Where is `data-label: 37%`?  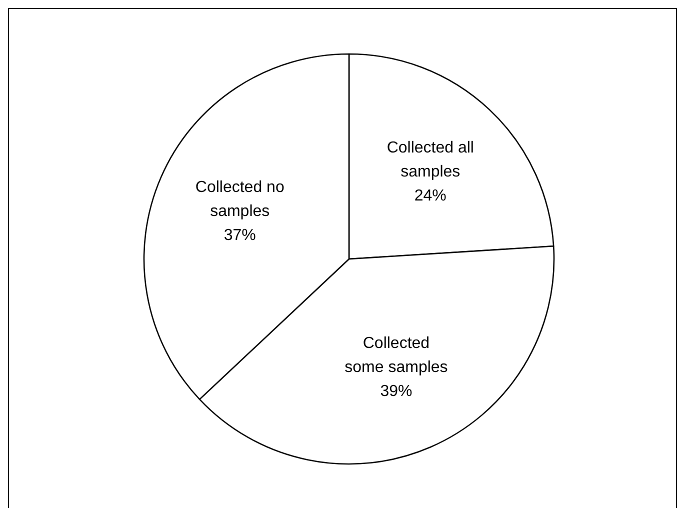 data-label: 37% is located at coordinates (240, 235).